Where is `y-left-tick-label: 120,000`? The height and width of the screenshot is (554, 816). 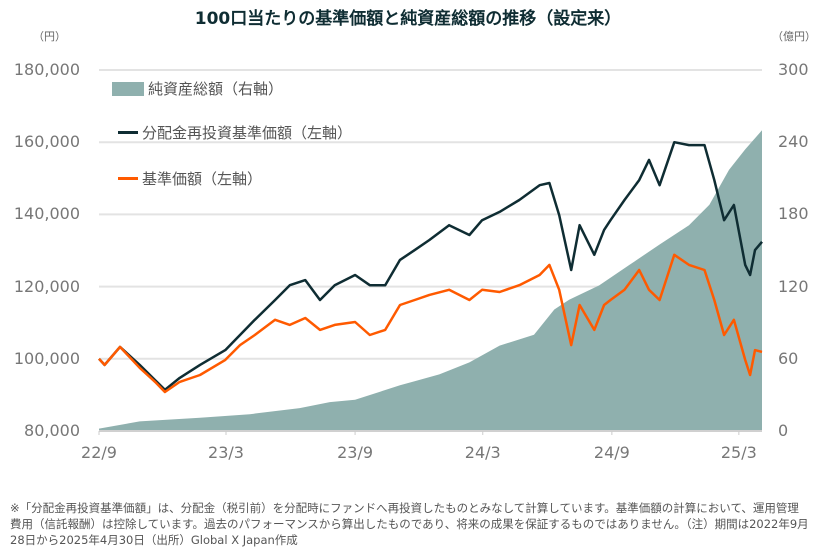 y-left-tick-label: 120,000 is located at coordinates (46, 286).